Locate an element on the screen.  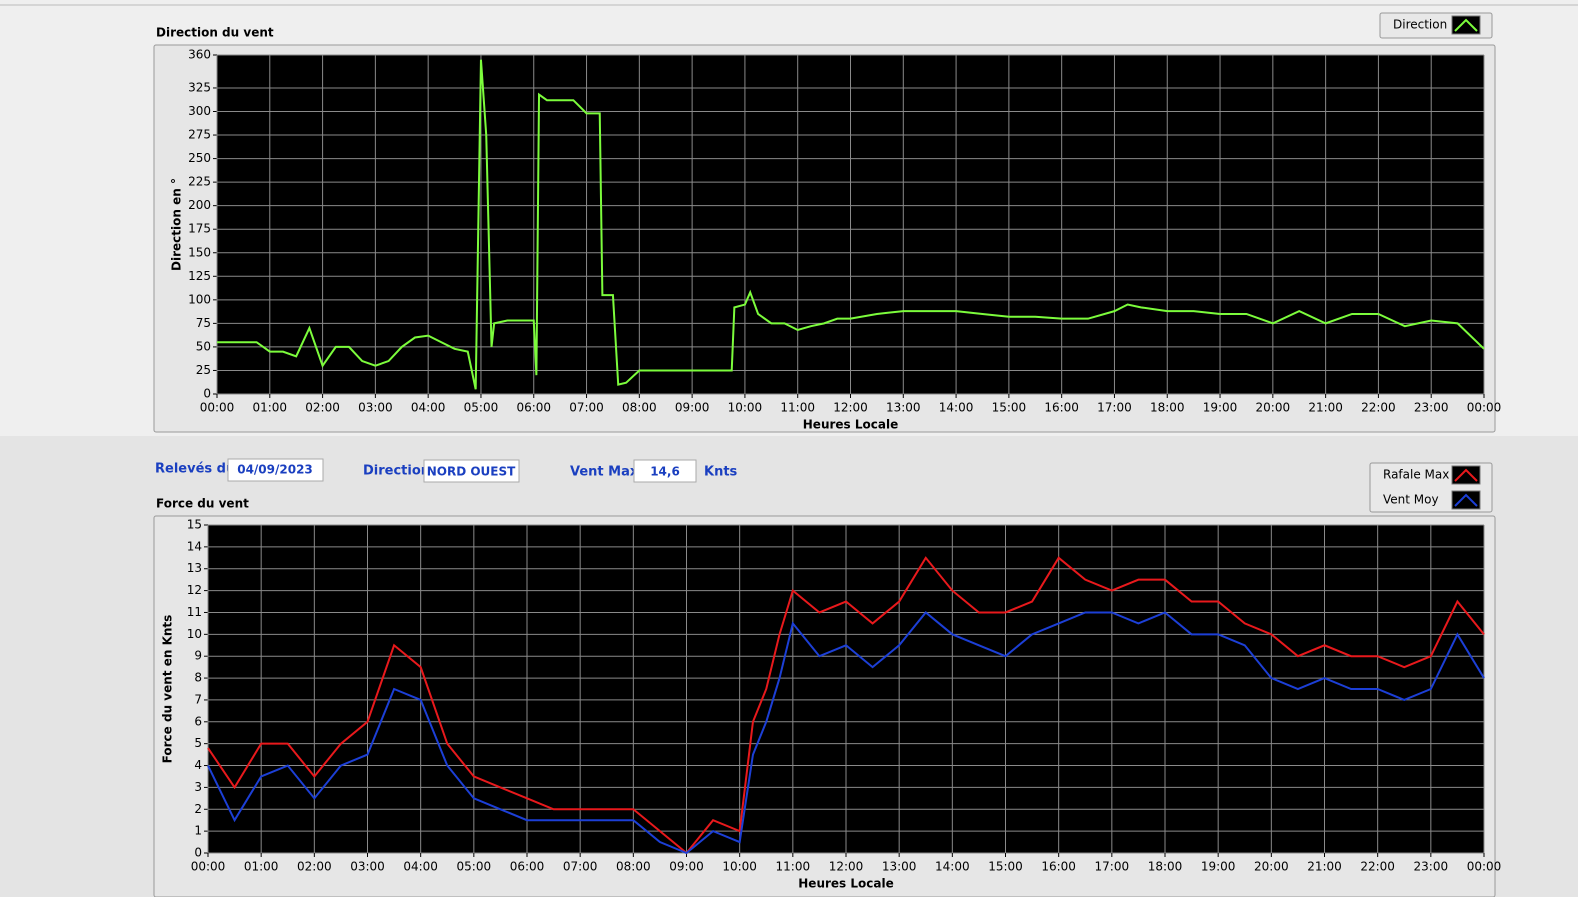
y-axis-label: Direction en ° is located at coordinates (177, 224).